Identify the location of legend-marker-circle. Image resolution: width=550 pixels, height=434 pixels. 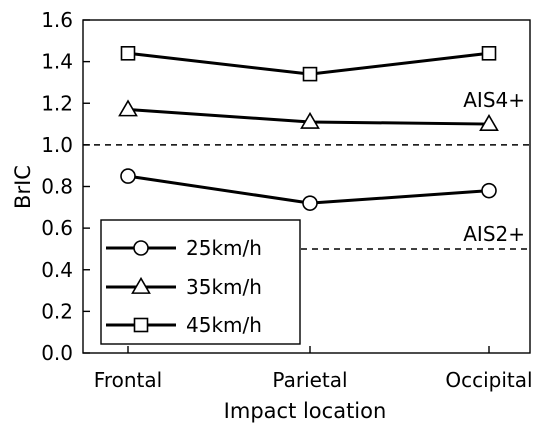
(141, 248).